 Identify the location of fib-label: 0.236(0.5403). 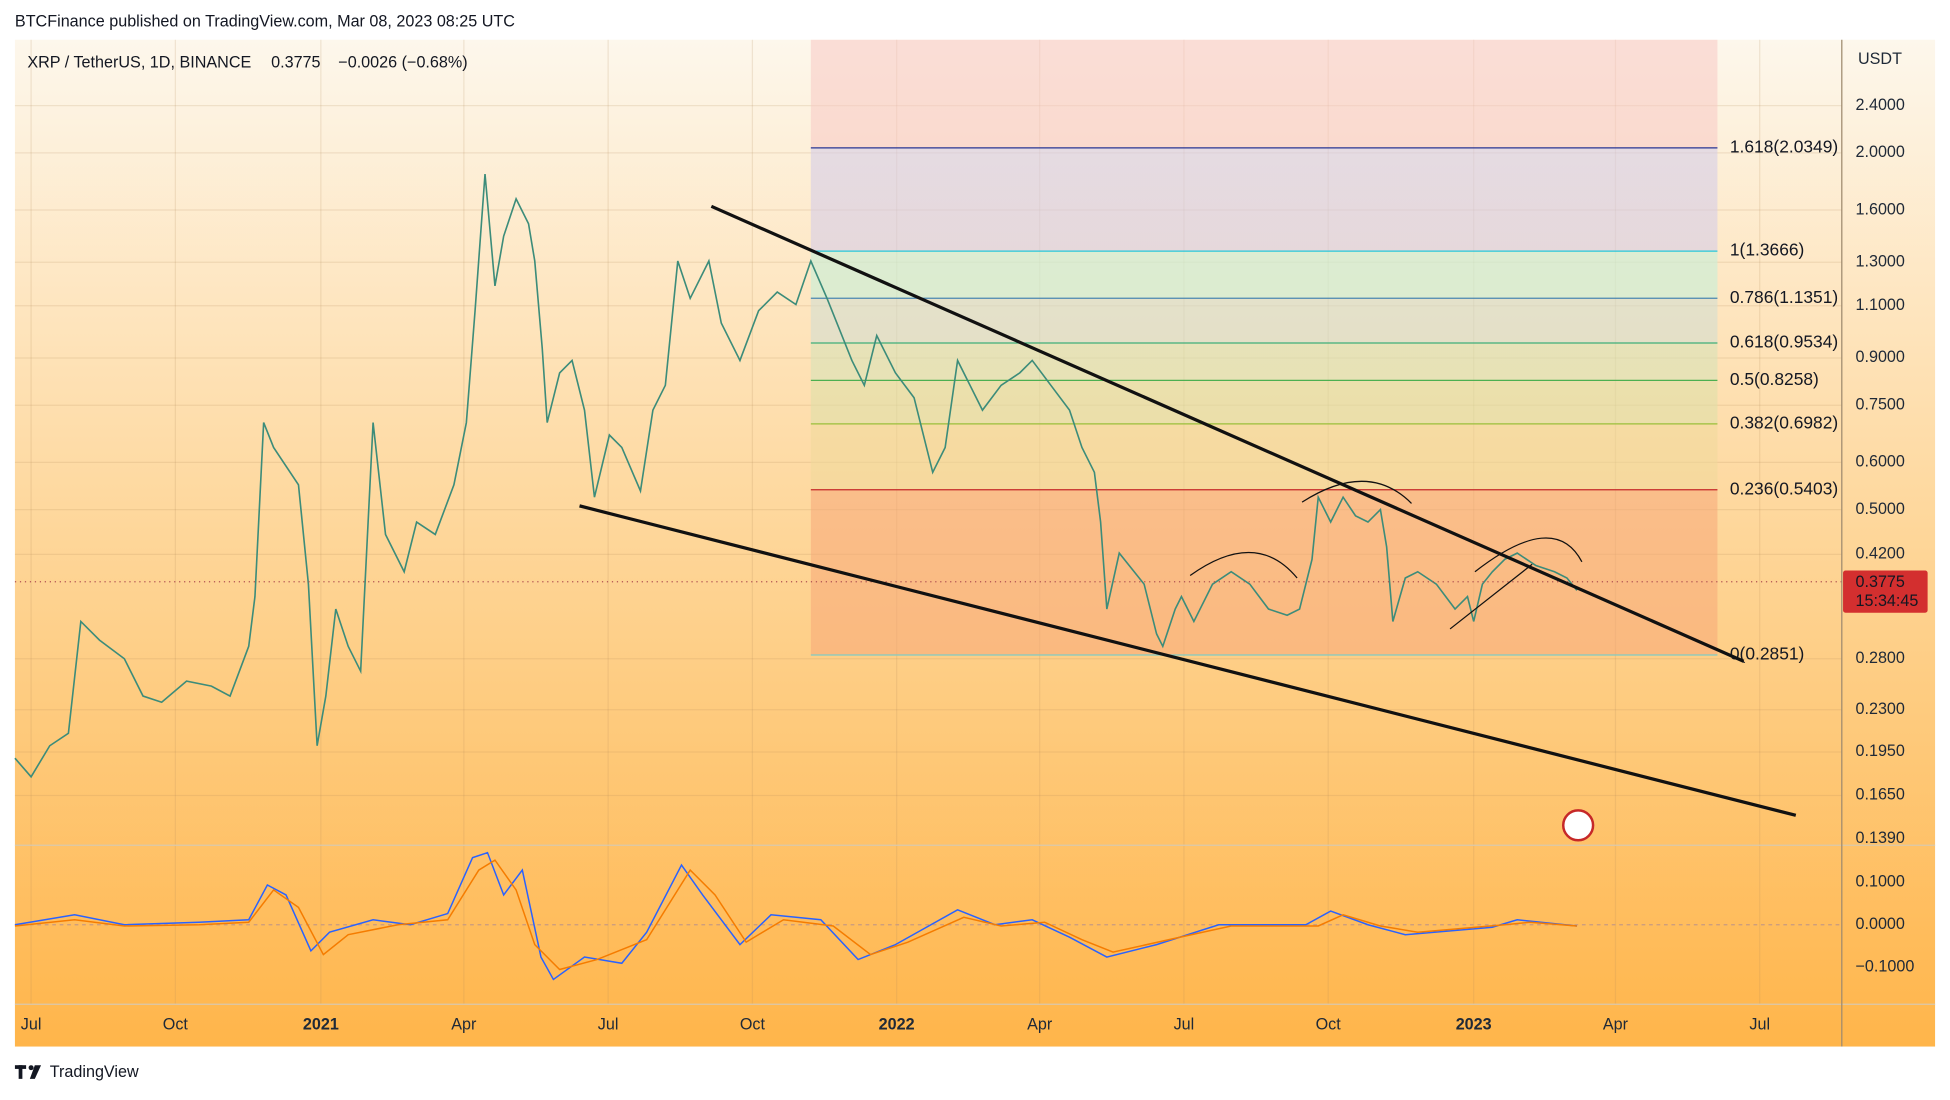
(1784, 488).